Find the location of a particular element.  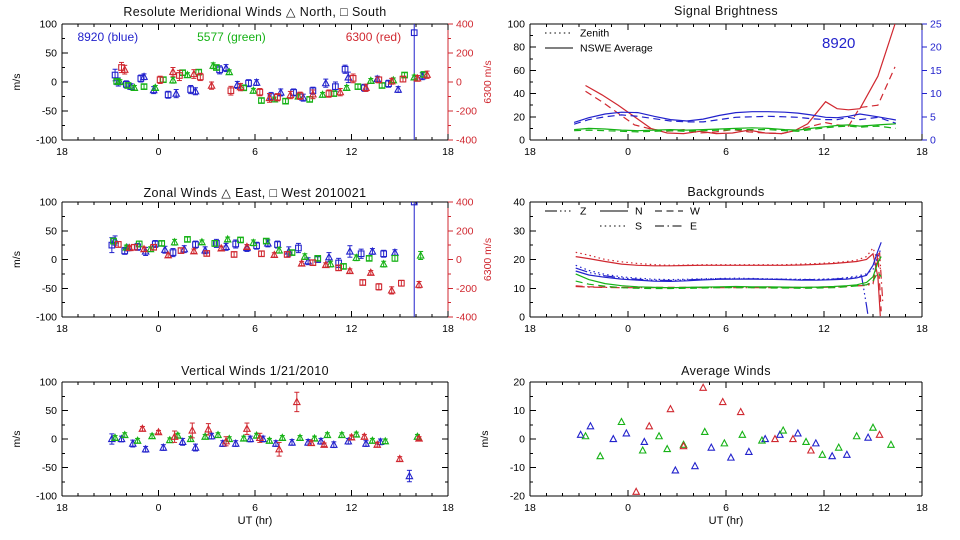

series-8920-Z is located at coordinates (722, 292).